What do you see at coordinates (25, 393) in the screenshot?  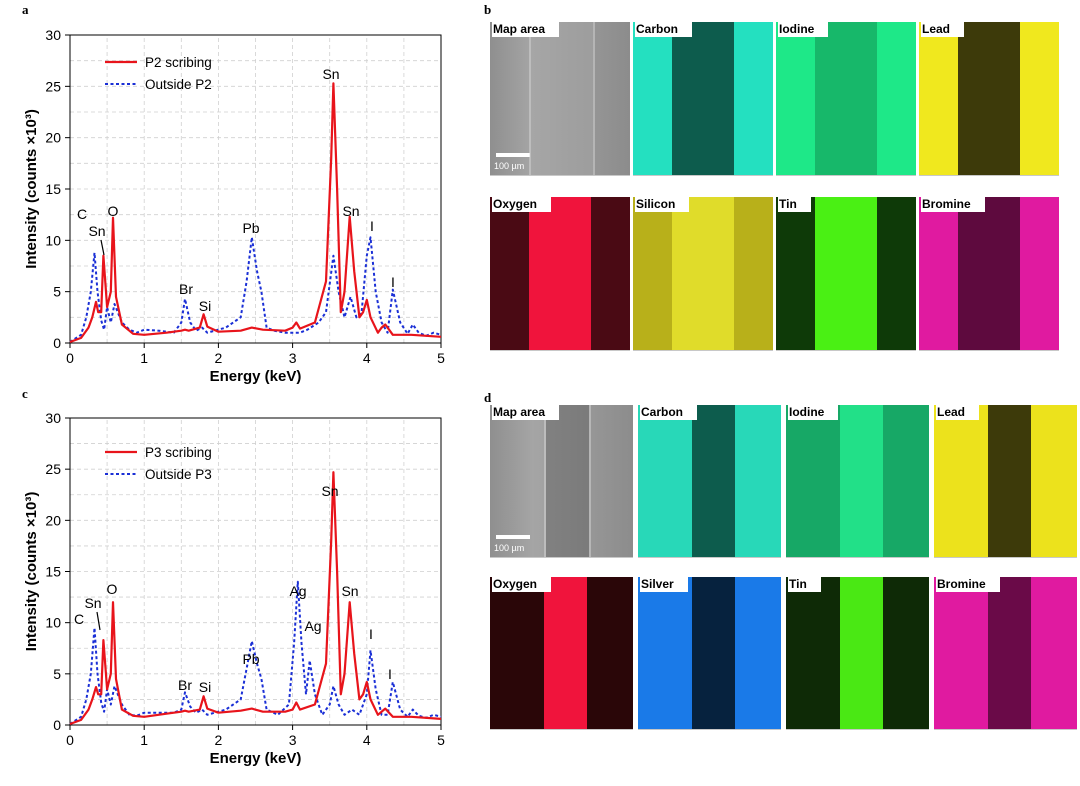 I see `panel-letter-c: c` at bounding box center [25, 393].